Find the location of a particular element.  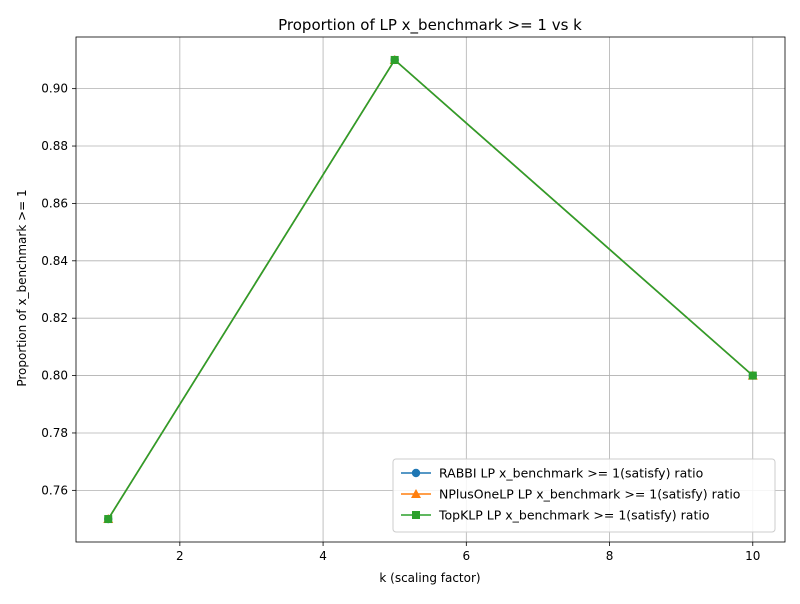

y-tick-label: 0.86 is located at coordinates (54, 203).